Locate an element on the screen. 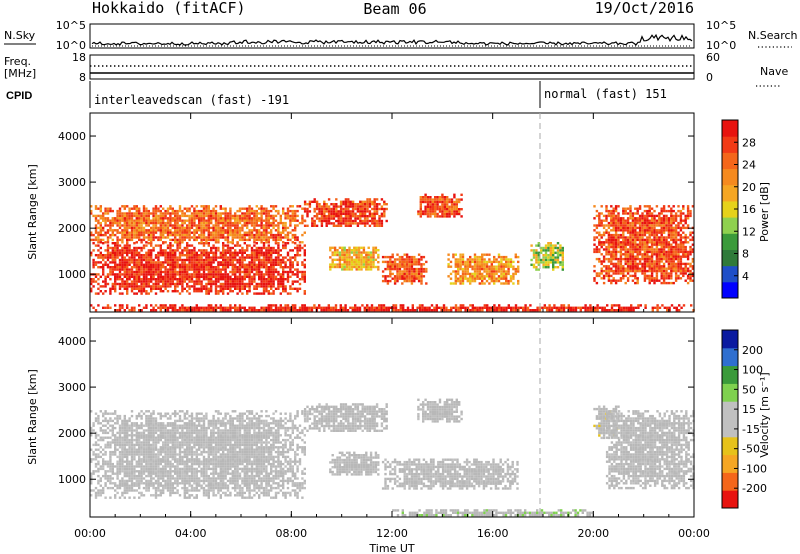 The width and height of the screenshot is (800, 554). nsky-noise-trace is located at coordinates (392, 40).